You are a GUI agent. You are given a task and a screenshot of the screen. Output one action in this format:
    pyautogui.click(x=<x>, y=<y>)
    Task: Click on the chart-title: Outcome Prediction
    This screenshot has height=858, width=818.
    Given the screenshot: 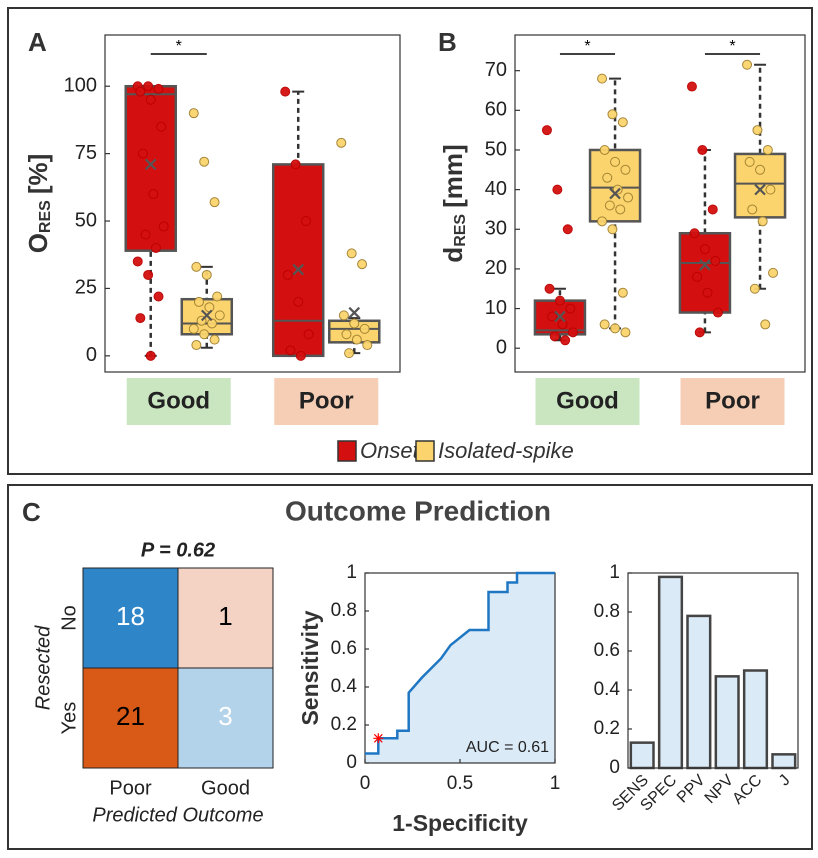 What is the action you would take?
    pyautogui.click(x=418, y=510)
    